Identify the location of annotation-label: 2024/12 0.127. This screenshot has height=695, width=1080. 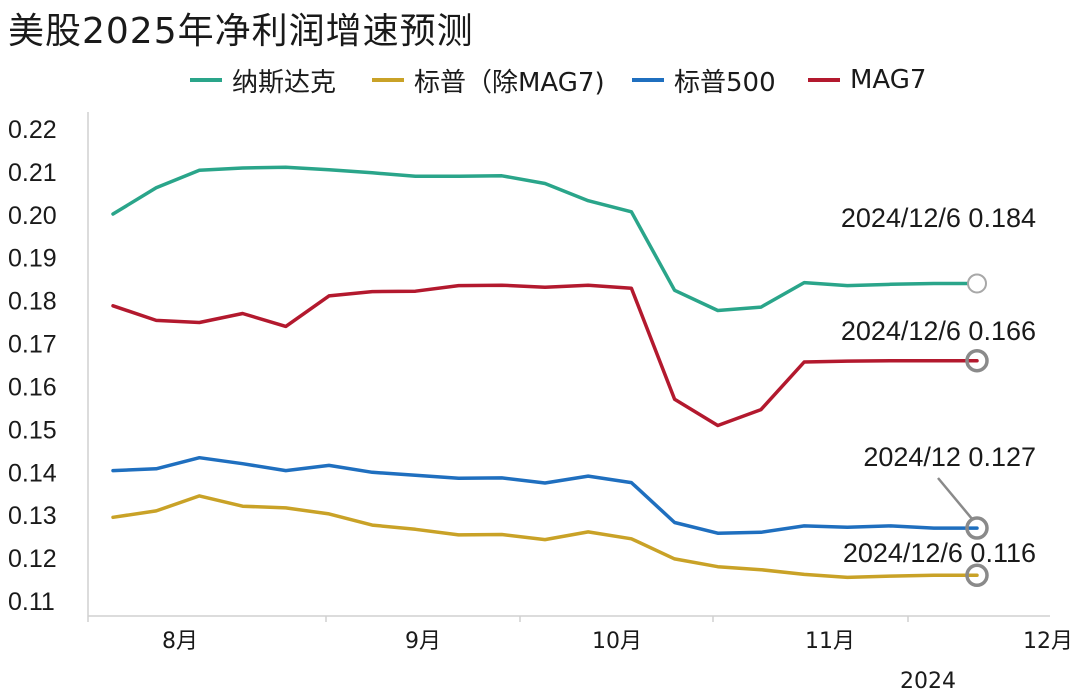
(949, 457).